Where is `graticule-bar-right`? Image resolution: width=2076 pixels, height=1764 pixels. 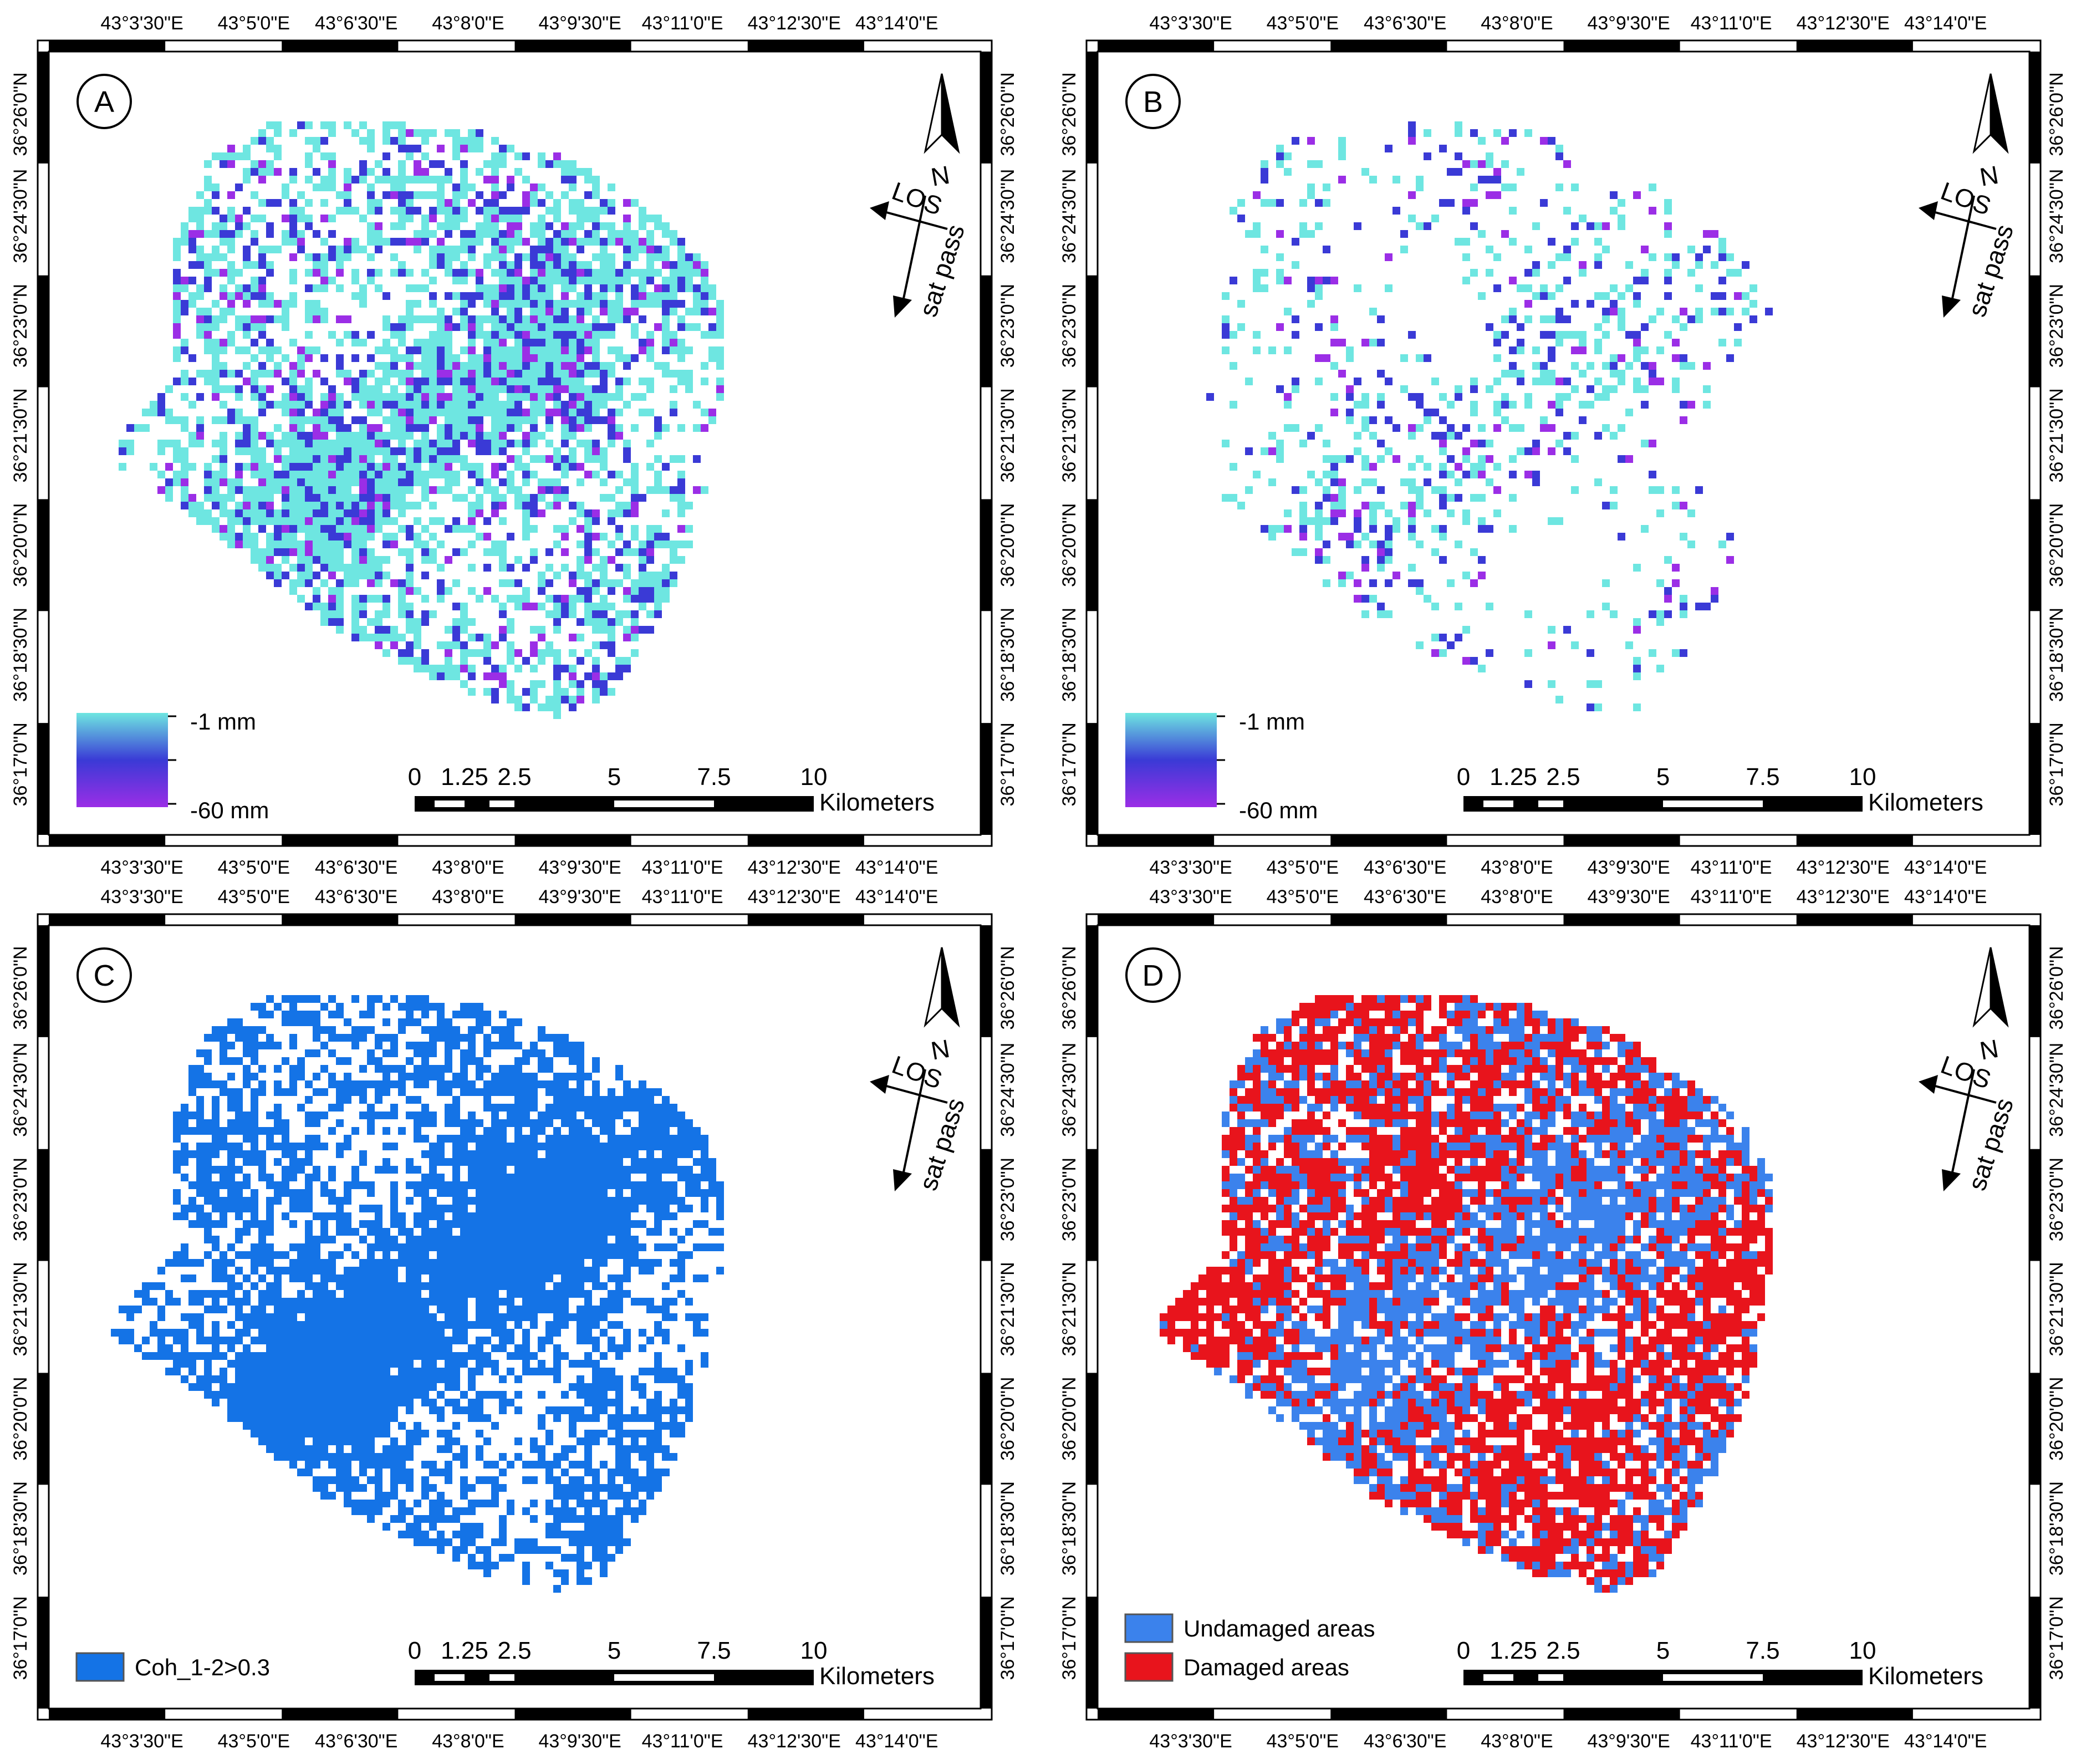
graticule-bar-right is located at coordinates (986, 555).